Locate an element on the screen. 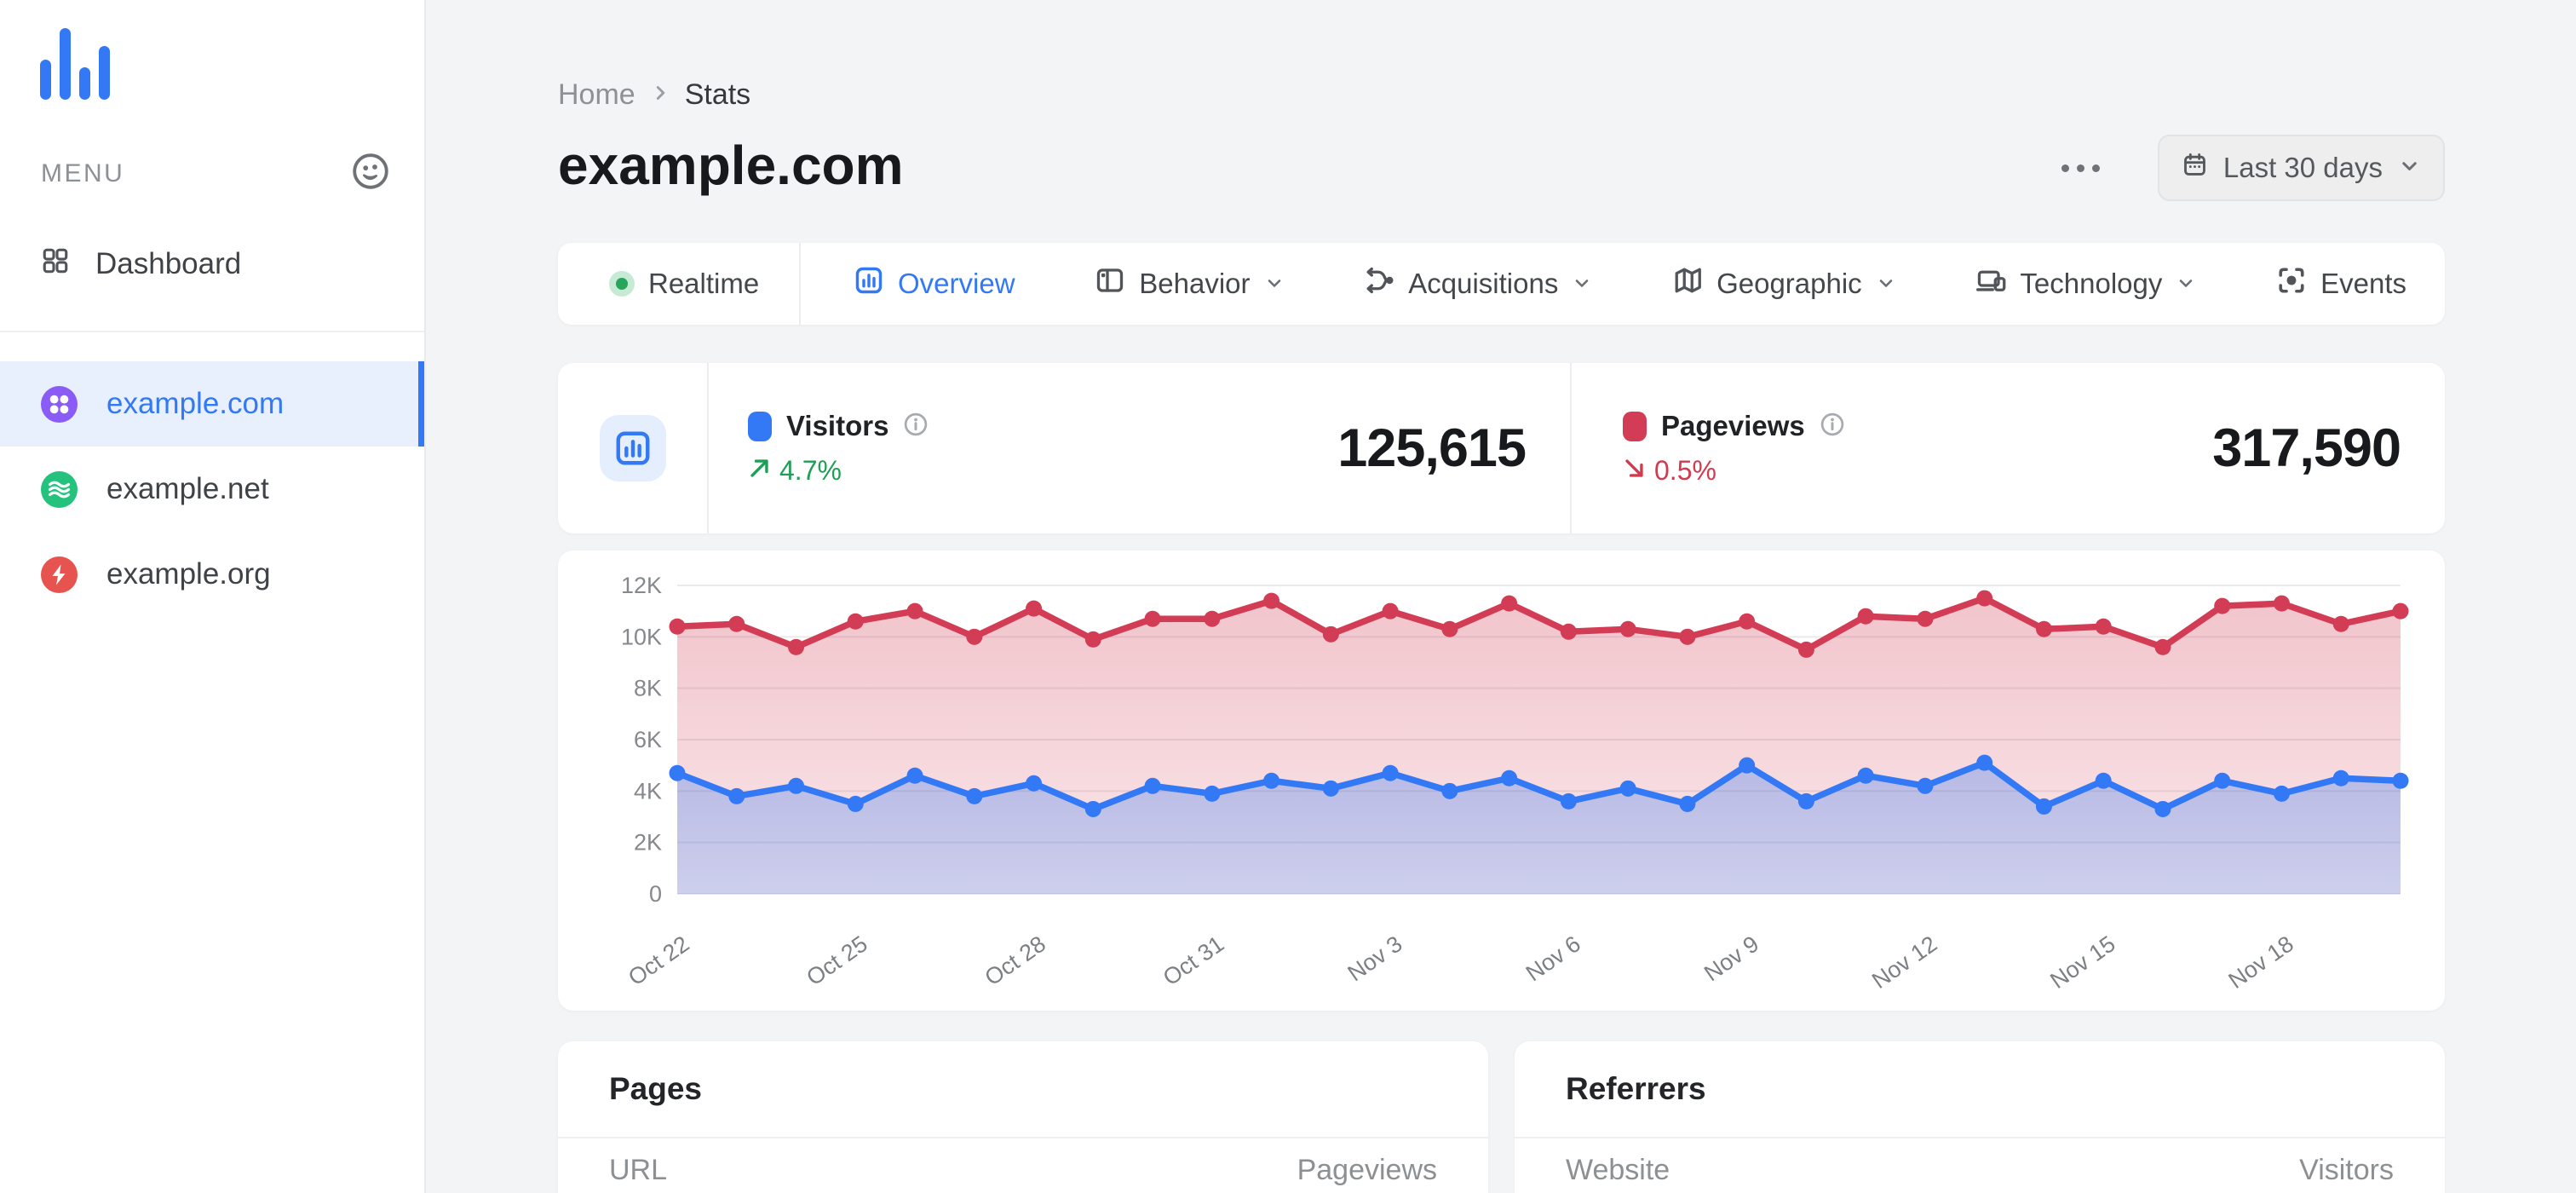  sidebar-item-example-org: example.org is located at coordinates (212, 574).